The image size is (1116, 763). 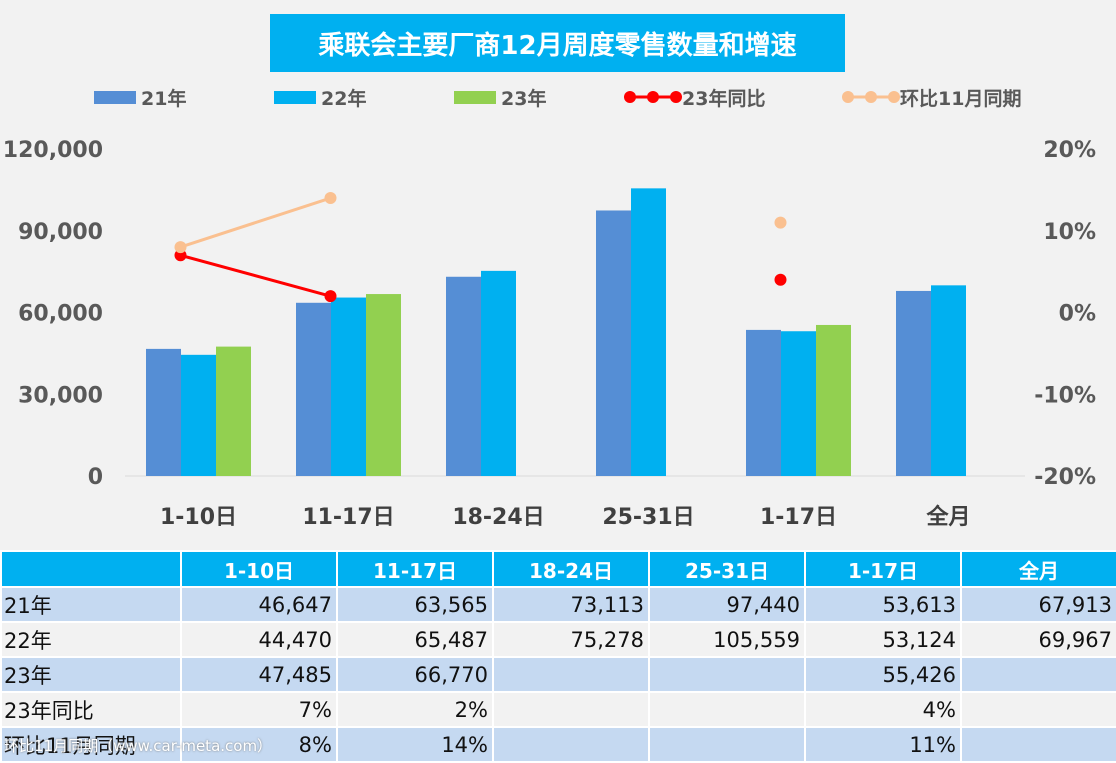 What do you see at coordinates (648, 517) in the screenshot?
I see `x-tick-label: 25-31日` at bounding box center [648, 517].